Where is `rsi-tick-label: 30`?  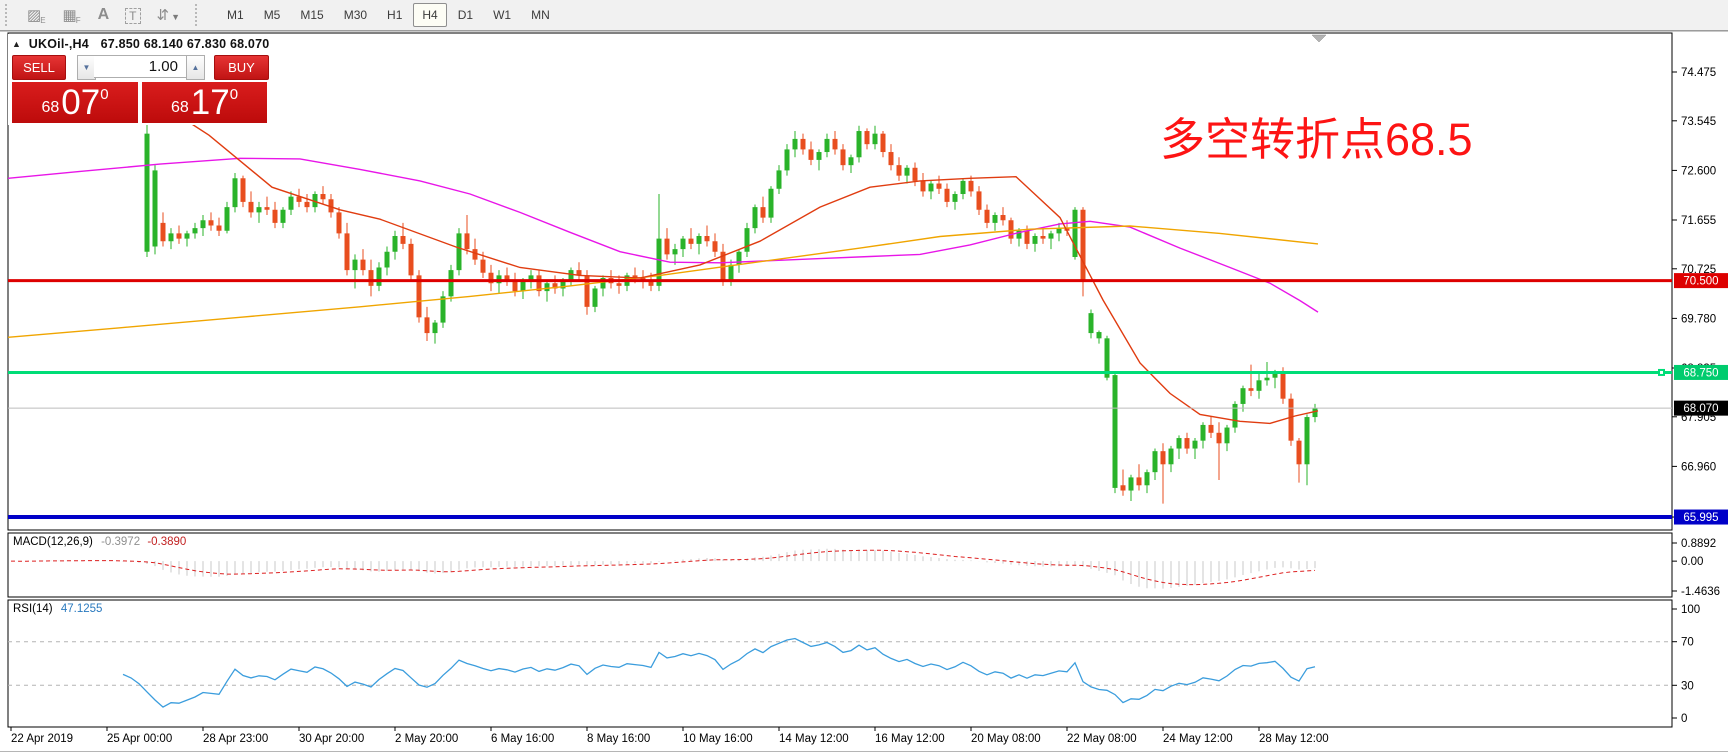 rsi-tick-label: 30 is located at coordinates (1687, 686).